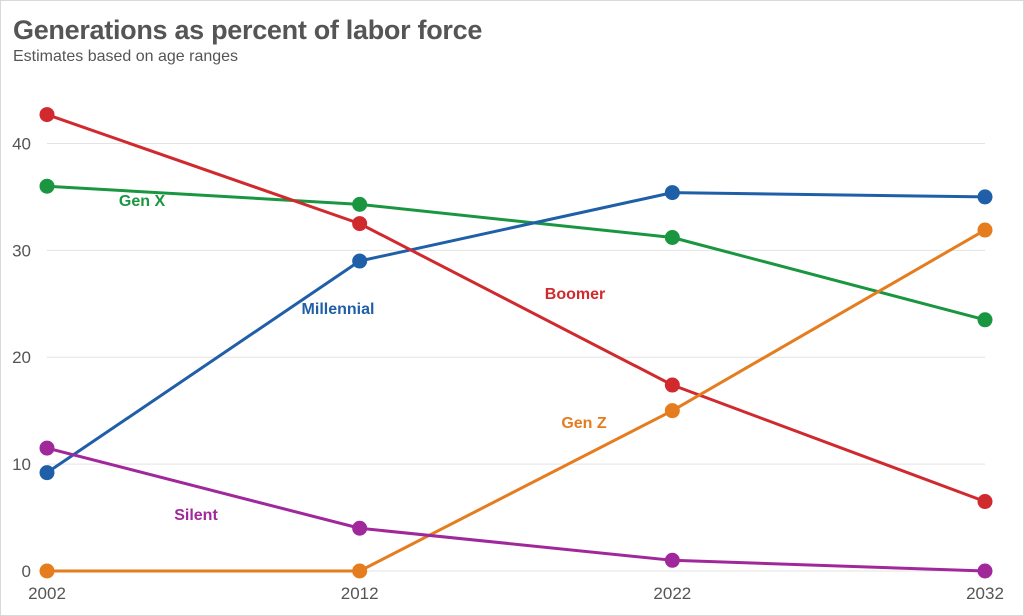 This screenshot has height=616, width=1024. I want to click on series-label-gen-z: Gen Z, so click(584, 423).